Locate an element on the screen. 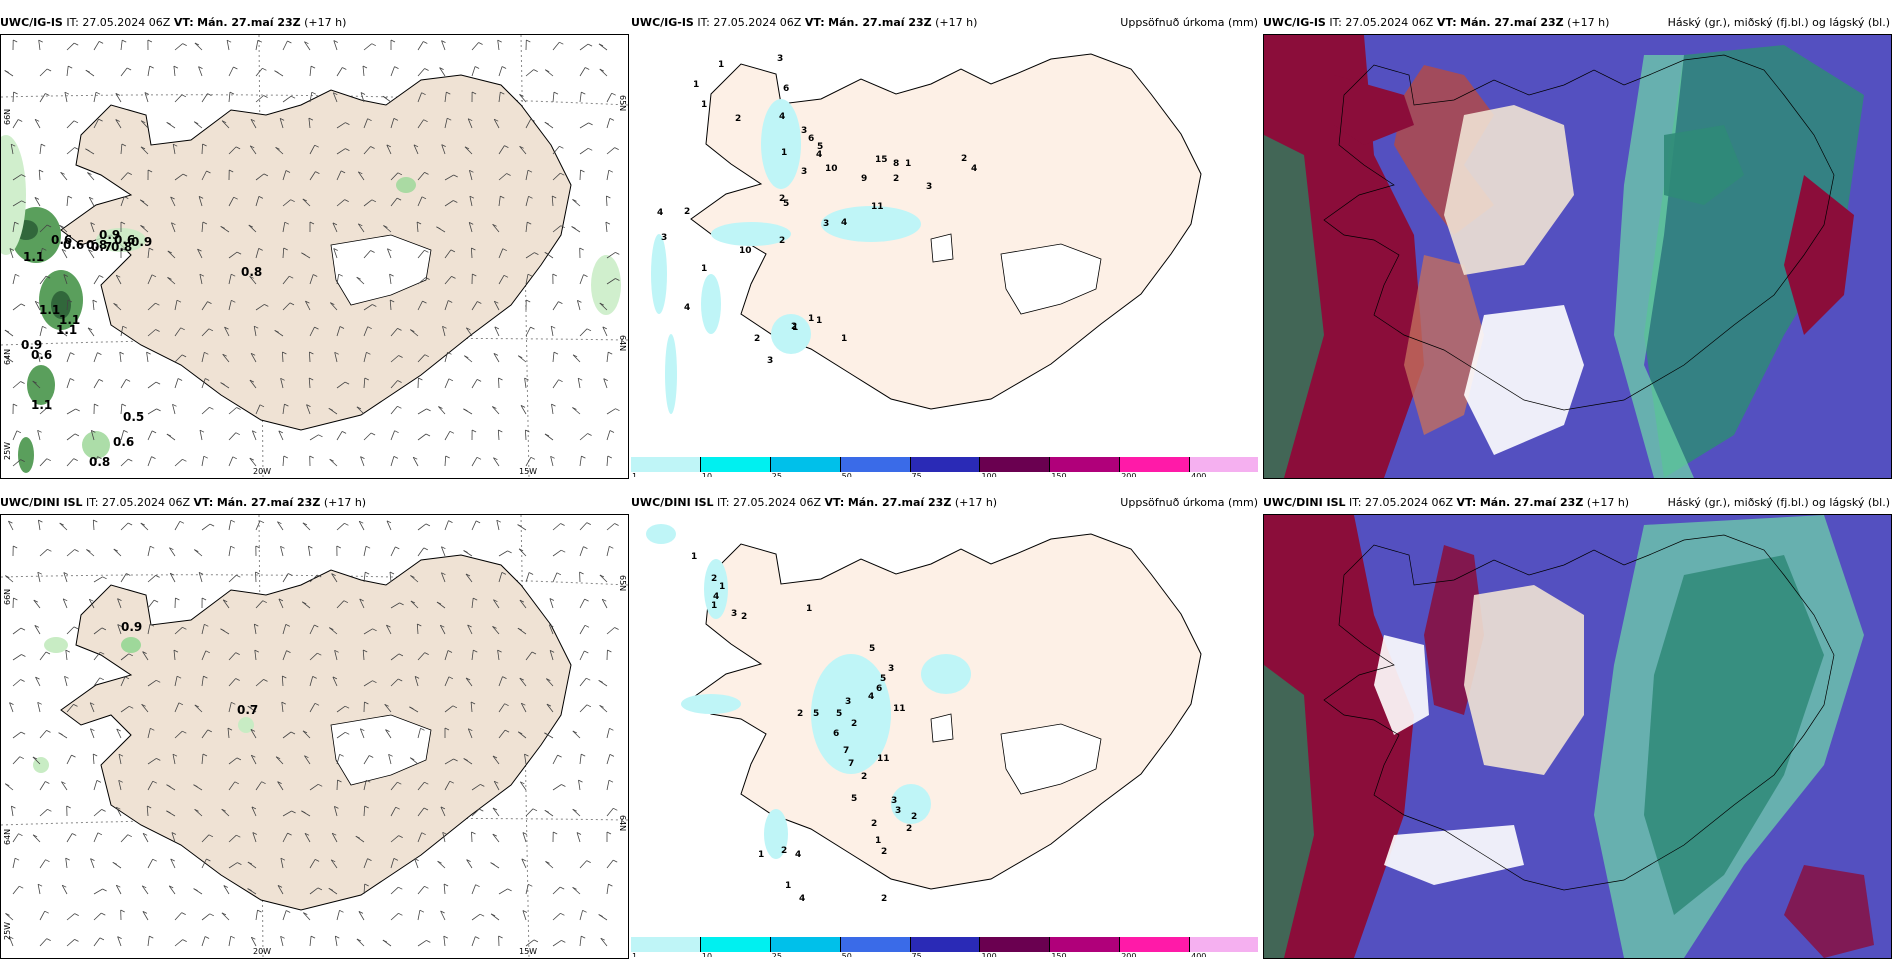 Image resolution: width=1900 pixels, height=959 pixels. vt-label: VT: is located at coordinates (184, 22).